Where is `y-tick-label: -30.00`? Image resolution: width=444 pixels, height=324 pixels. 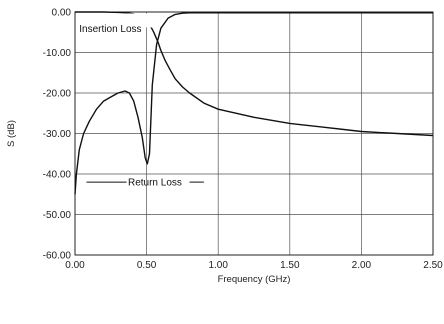 y-tick-label: -30.00 is located at coordinates (57, 134).